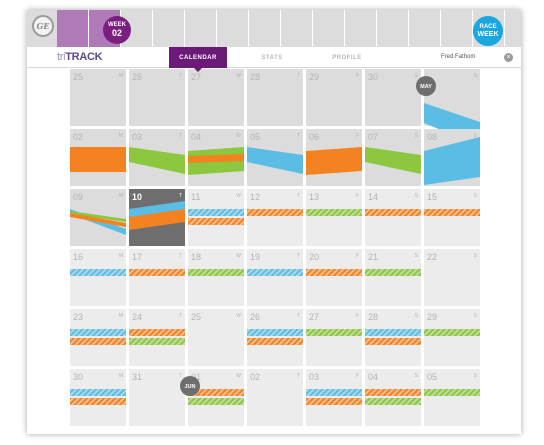 The image size is (544, 445). I want to click on day-cell: 08 S, so click(452, 157).